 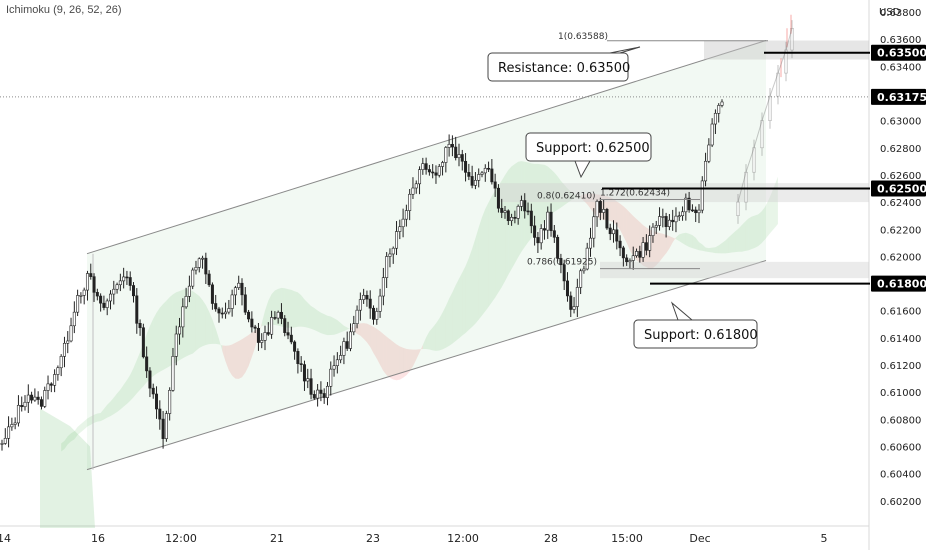 I want to click on y-tick-label: 0.61000, so click(x=900, y=393).